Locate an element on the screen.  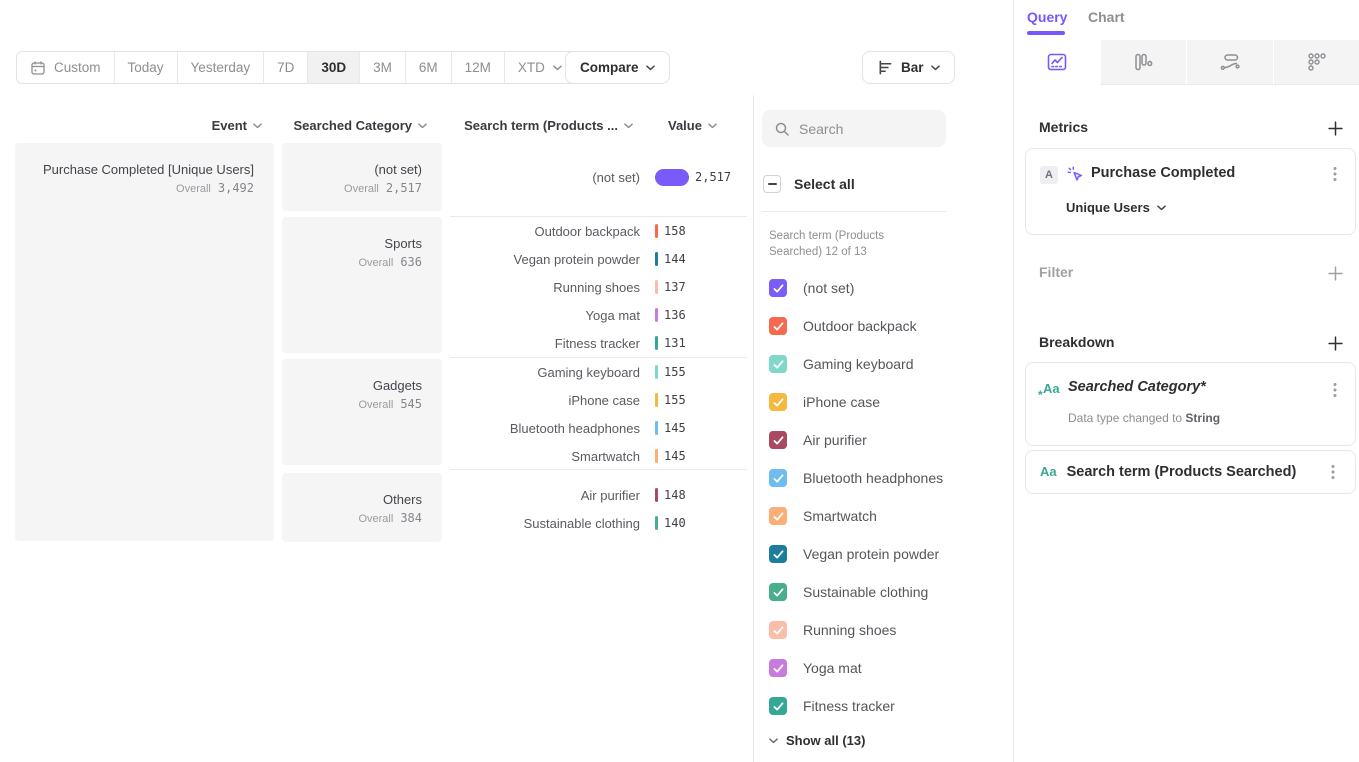
legend-item: Yoga mat is located at coordinates (815, 668).